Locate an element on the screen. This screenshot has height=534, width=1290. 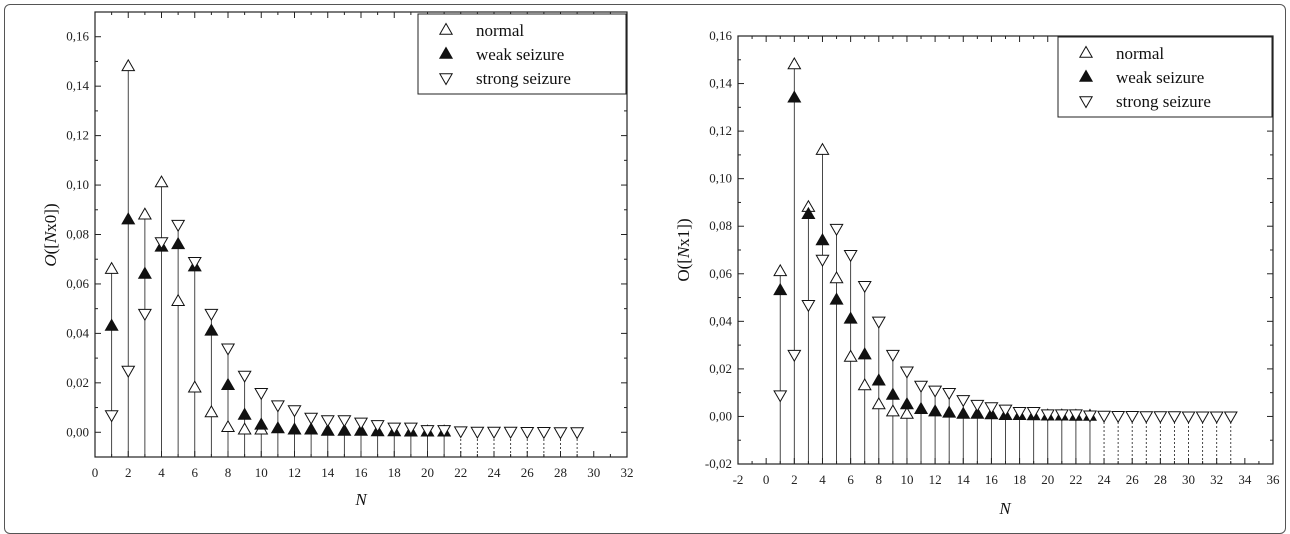
x-tick: 20 is located at coordinates (1052, 261).